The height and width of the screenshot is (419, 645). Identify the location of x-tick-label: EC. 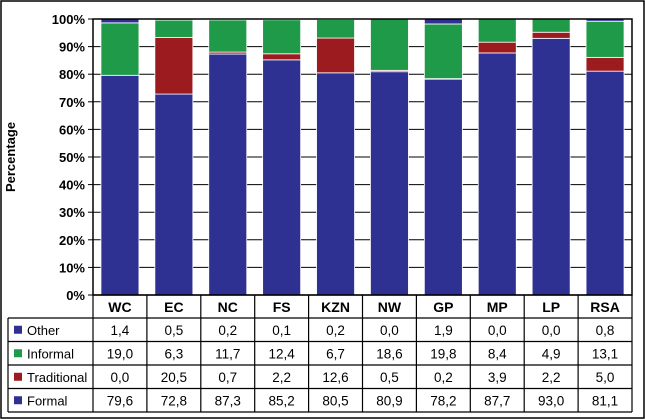
(173, 307).